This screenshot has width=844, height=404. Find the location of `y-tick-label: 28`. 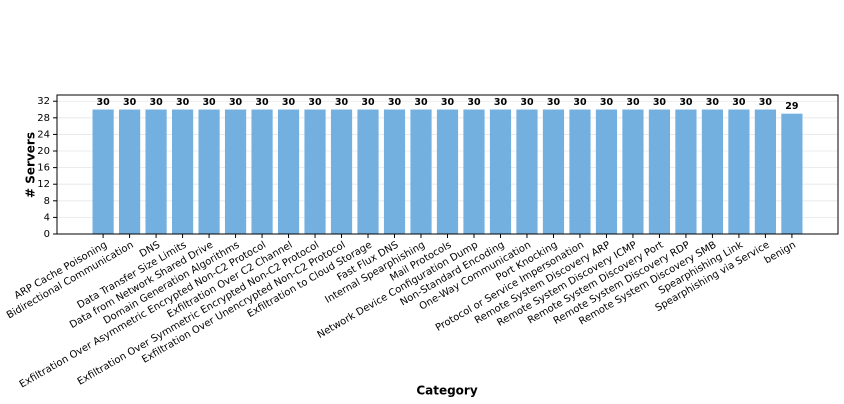

y-tick-label: 28 is located at coordinates (43, 118).